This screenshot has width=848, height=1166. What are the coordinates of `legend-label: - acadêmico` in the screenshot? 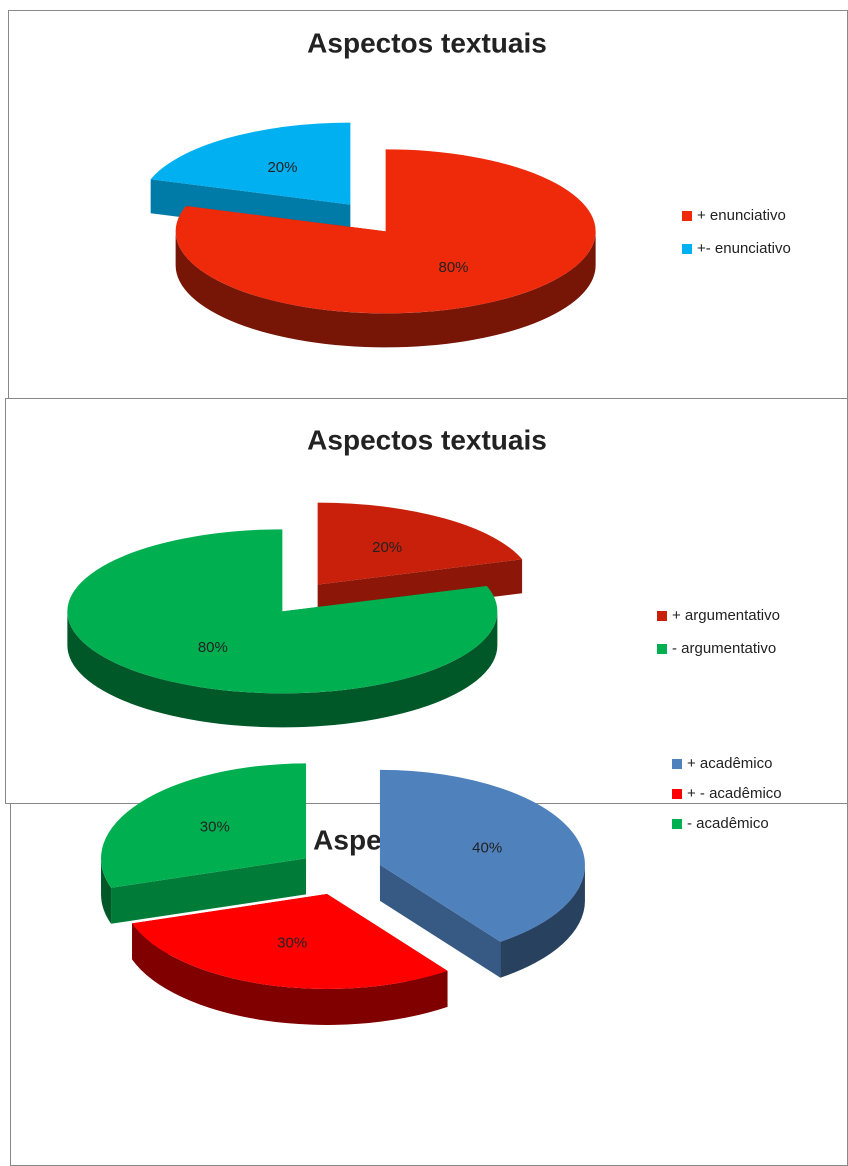 It's located at (728, 823).